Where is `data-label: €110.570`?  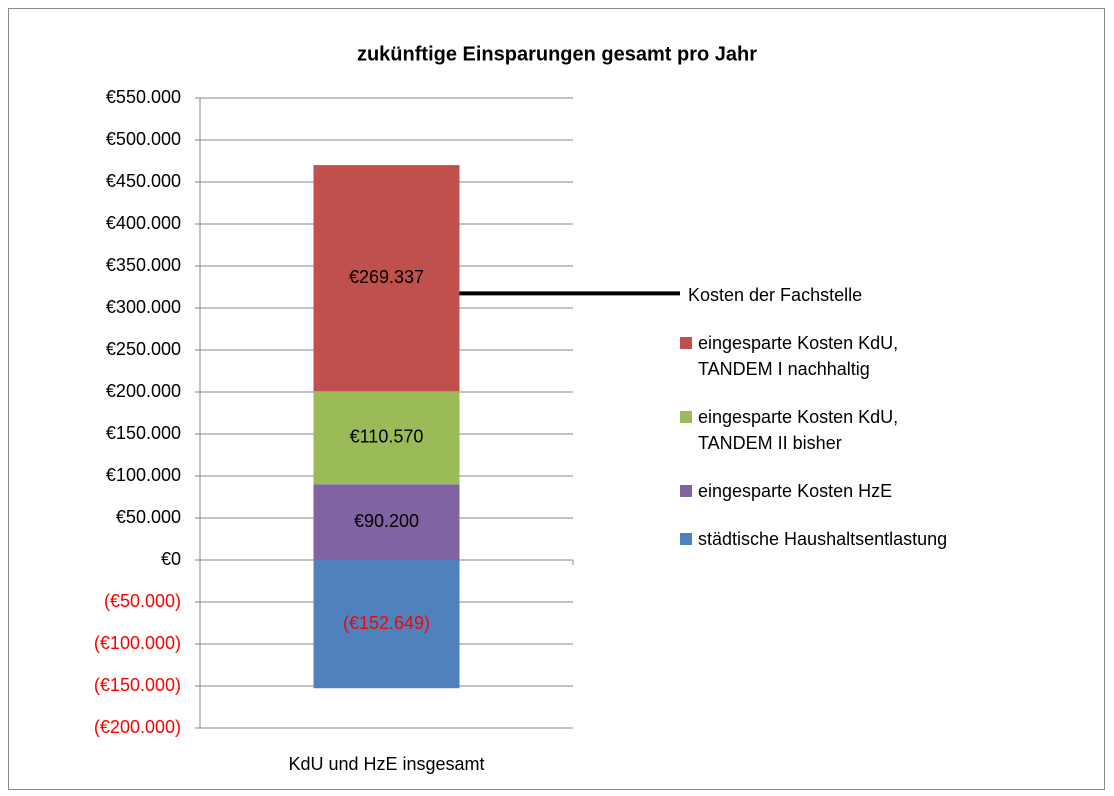 data-label: €110.570 is located at coordinates (387, 437).